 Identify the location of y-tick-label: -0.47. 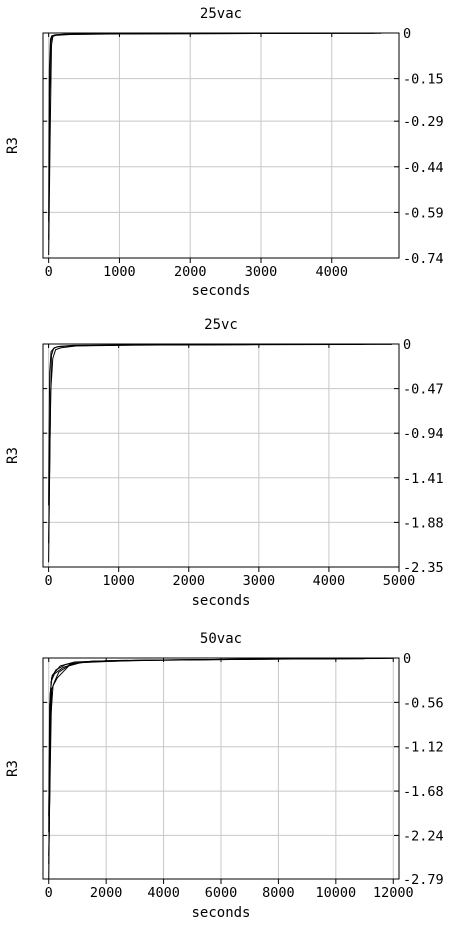
(423, 390).